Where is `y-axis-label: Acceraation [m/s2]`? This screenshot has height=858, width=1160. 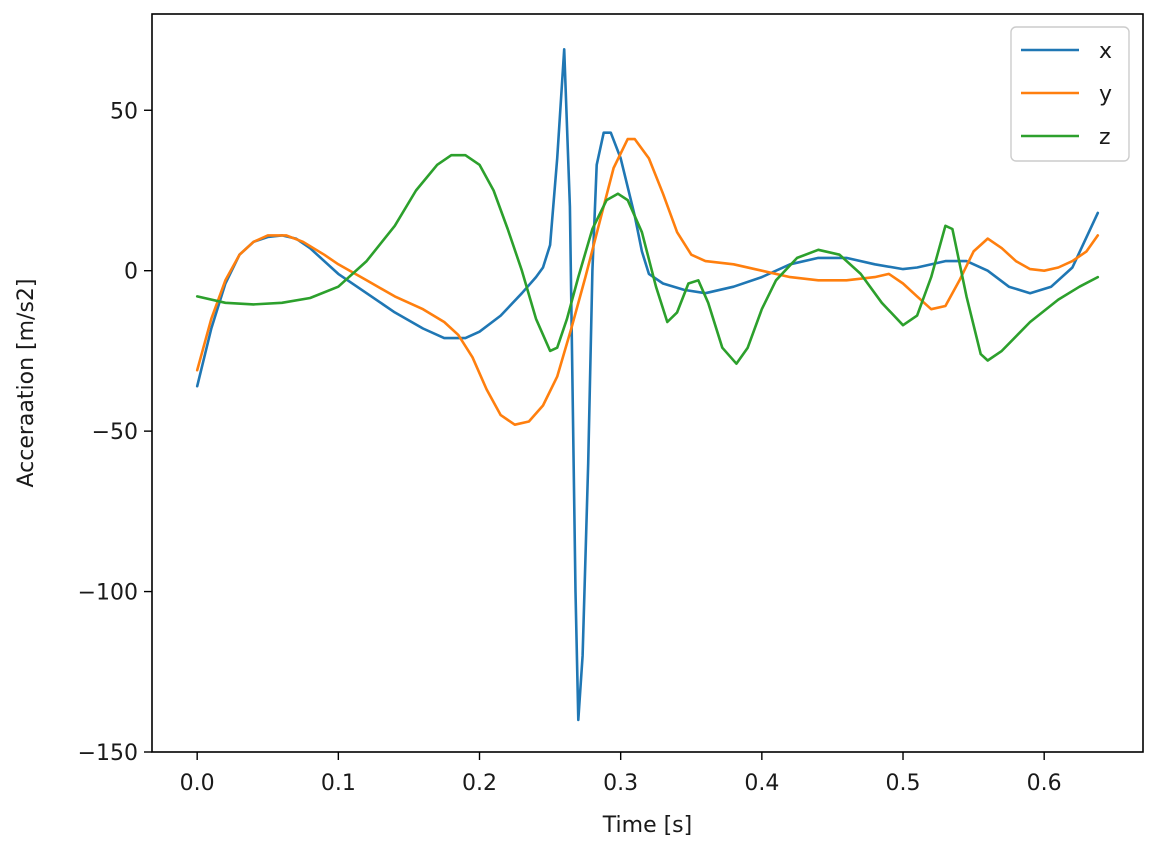 y-axis-label: Acceraation [m/s2] is located at coordinates (26, 383).